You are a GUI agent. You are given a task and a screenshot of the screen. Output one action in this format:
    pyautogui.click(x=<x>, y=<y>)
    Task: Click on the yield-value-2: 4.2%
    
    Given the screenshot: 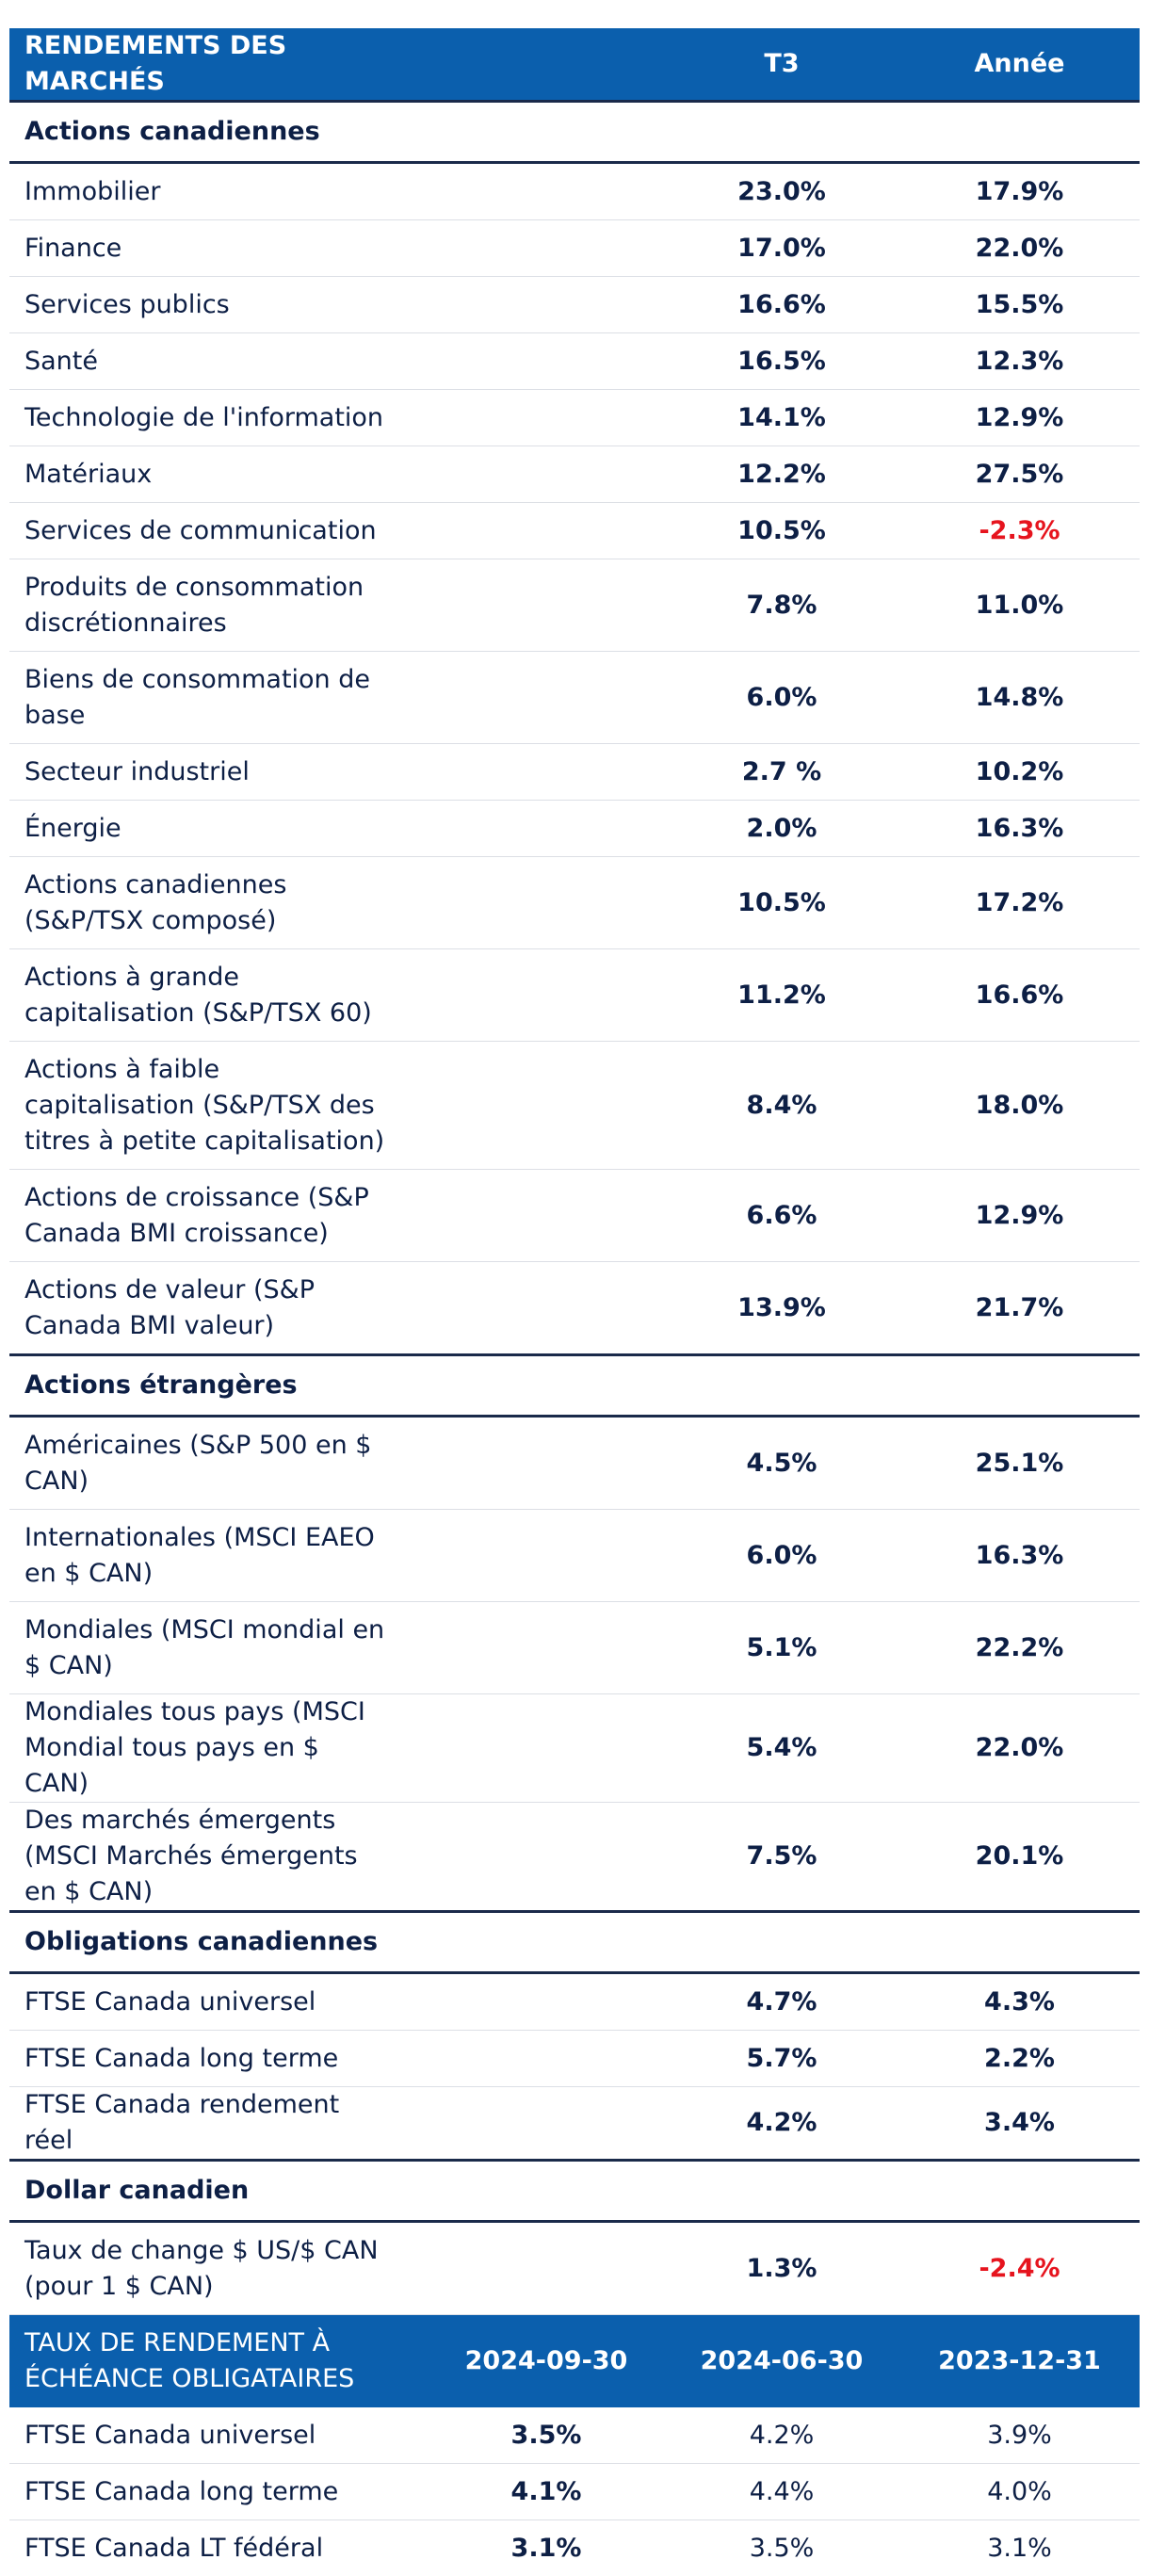 What is the action you would take?
    pyautogui.click(x=781, y=2435)
    